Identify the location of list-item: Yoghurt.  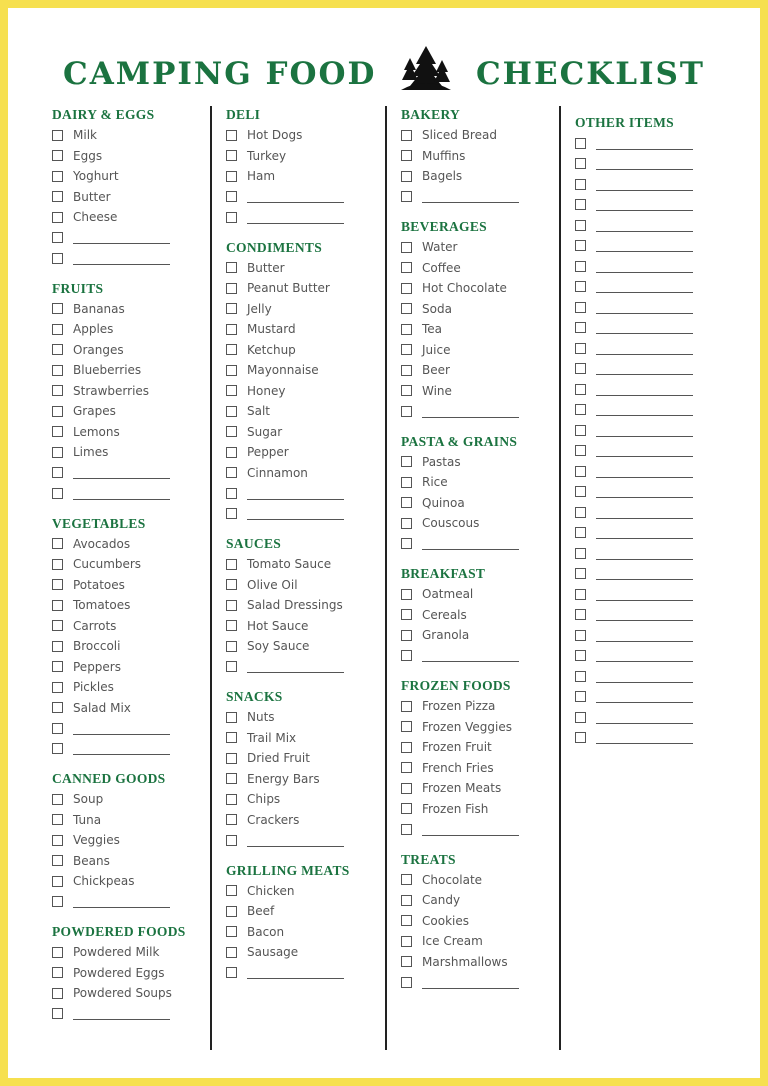
(132, 176).